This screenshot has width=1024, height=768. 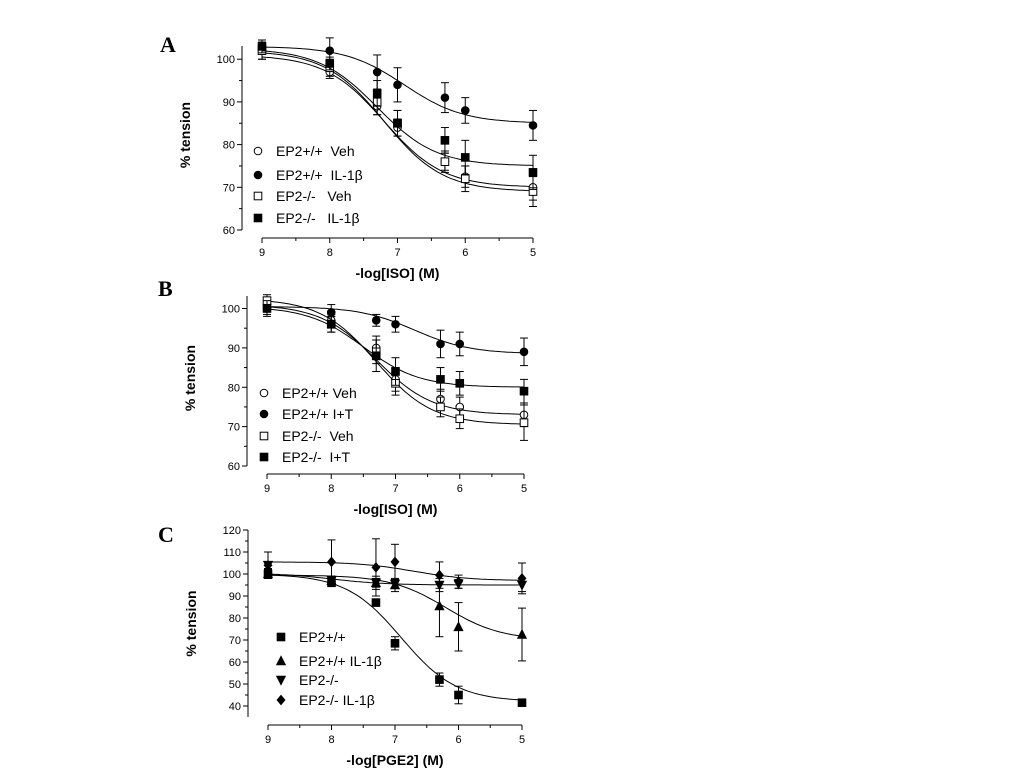 I want to click on series-2: EP2+/+ I+T, so click(x=394, y=362).